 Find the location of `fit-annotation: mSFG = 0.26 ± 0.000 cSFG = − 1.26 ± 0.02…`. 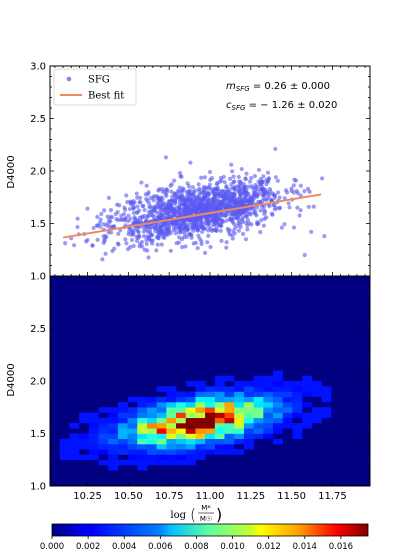

fit-annotation: mSFG = 0.26 ± 0.000 cSFG = − 1.26 ± 0.02… is located at coordinates (281, 96).